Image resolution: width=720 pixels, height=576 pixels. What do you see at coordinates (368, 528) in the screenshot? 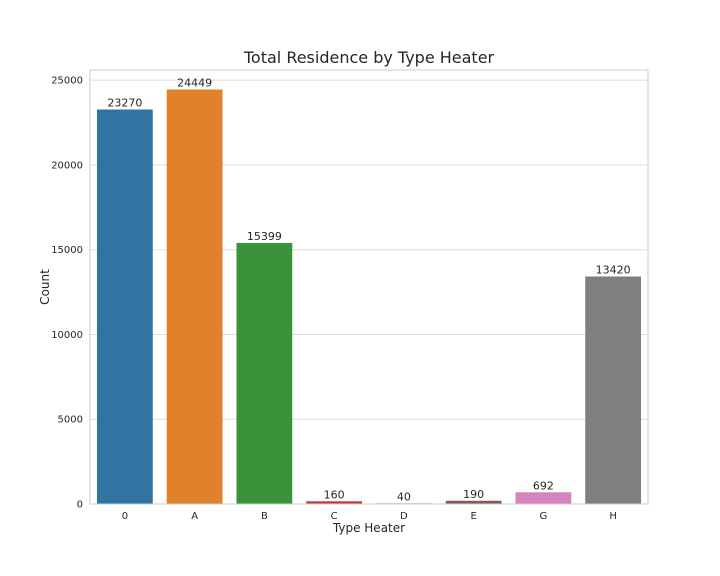
I see `x-axis-label: Type Heater` at bounding box center [368, 528].